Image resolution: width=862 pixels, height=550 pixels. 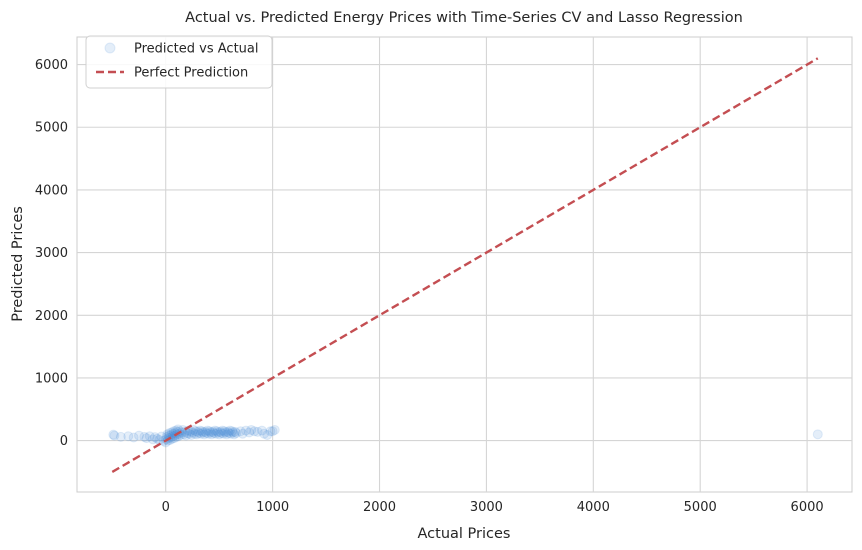 I want to click on y-tick-label: 0, so click(x=64, y=441).